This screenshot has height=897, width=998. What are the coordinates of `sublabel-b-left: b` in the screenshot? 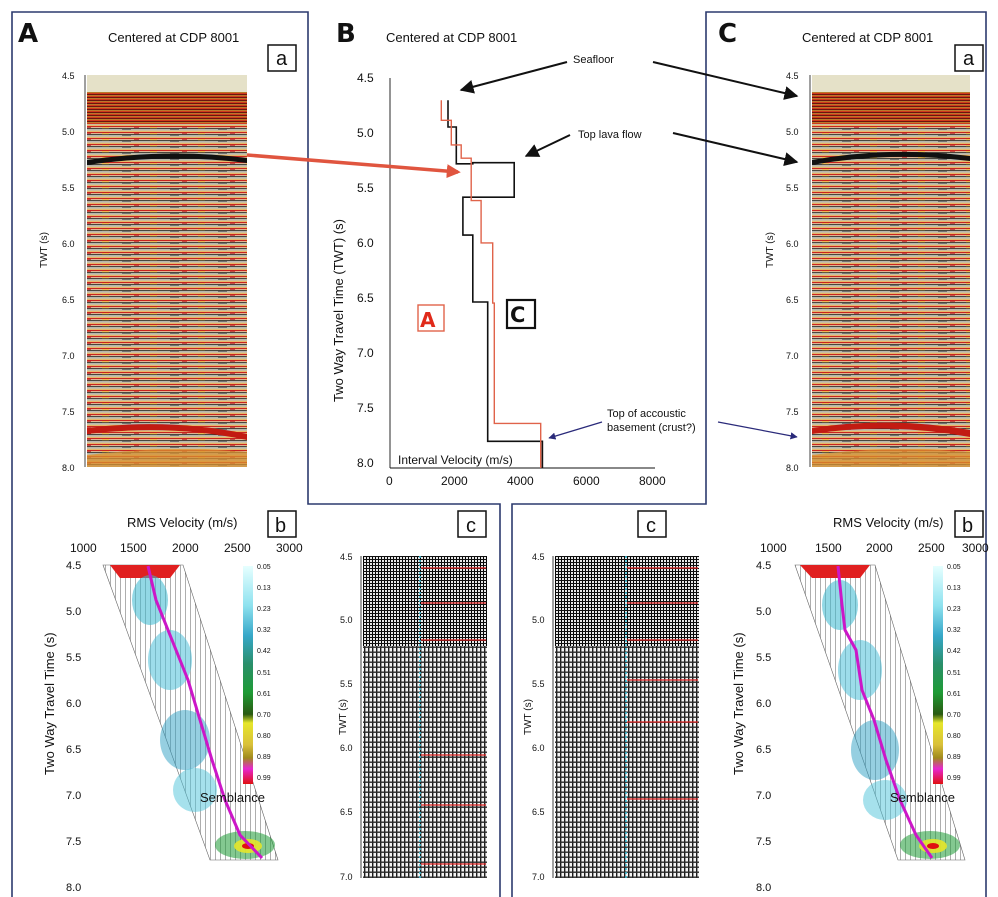 It's located at (280, 526).